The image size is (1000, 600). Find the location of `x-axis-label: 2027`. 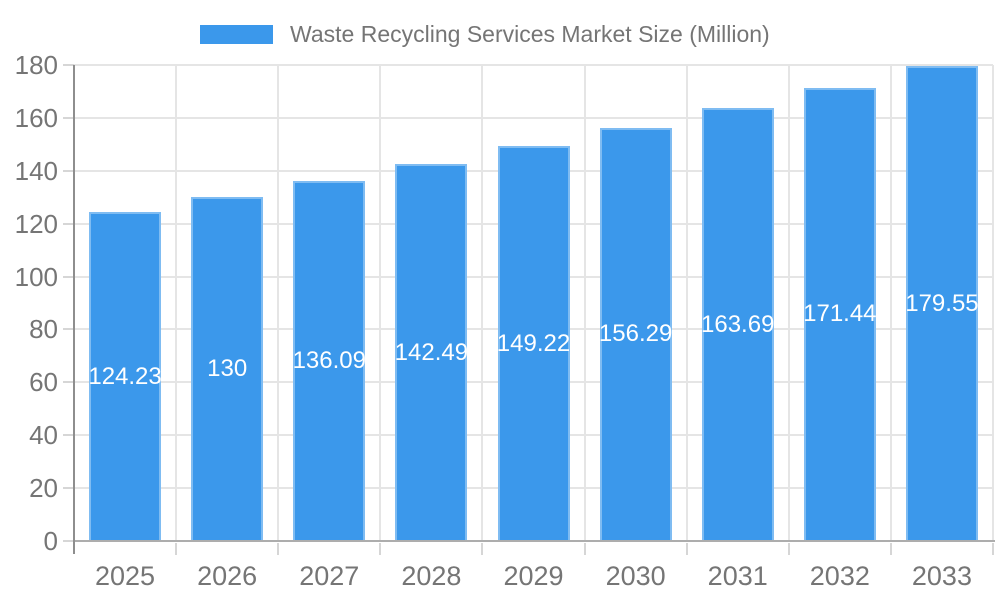

x-axis-label: 2027 is located at coordinates (329, 576).